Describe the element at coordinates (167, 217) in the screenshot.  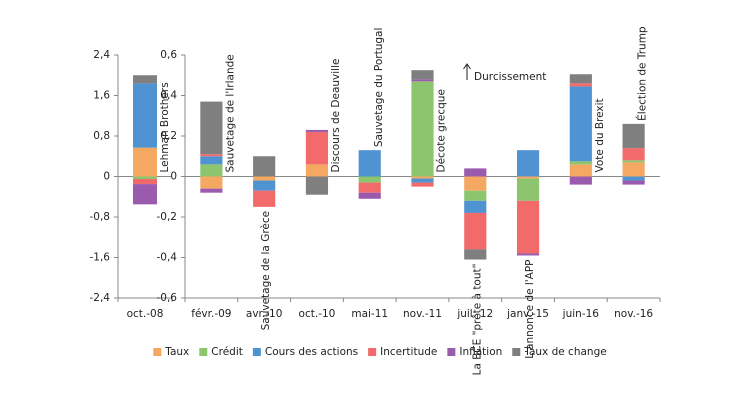
I see `y-tick-label: -0,2` at that location.